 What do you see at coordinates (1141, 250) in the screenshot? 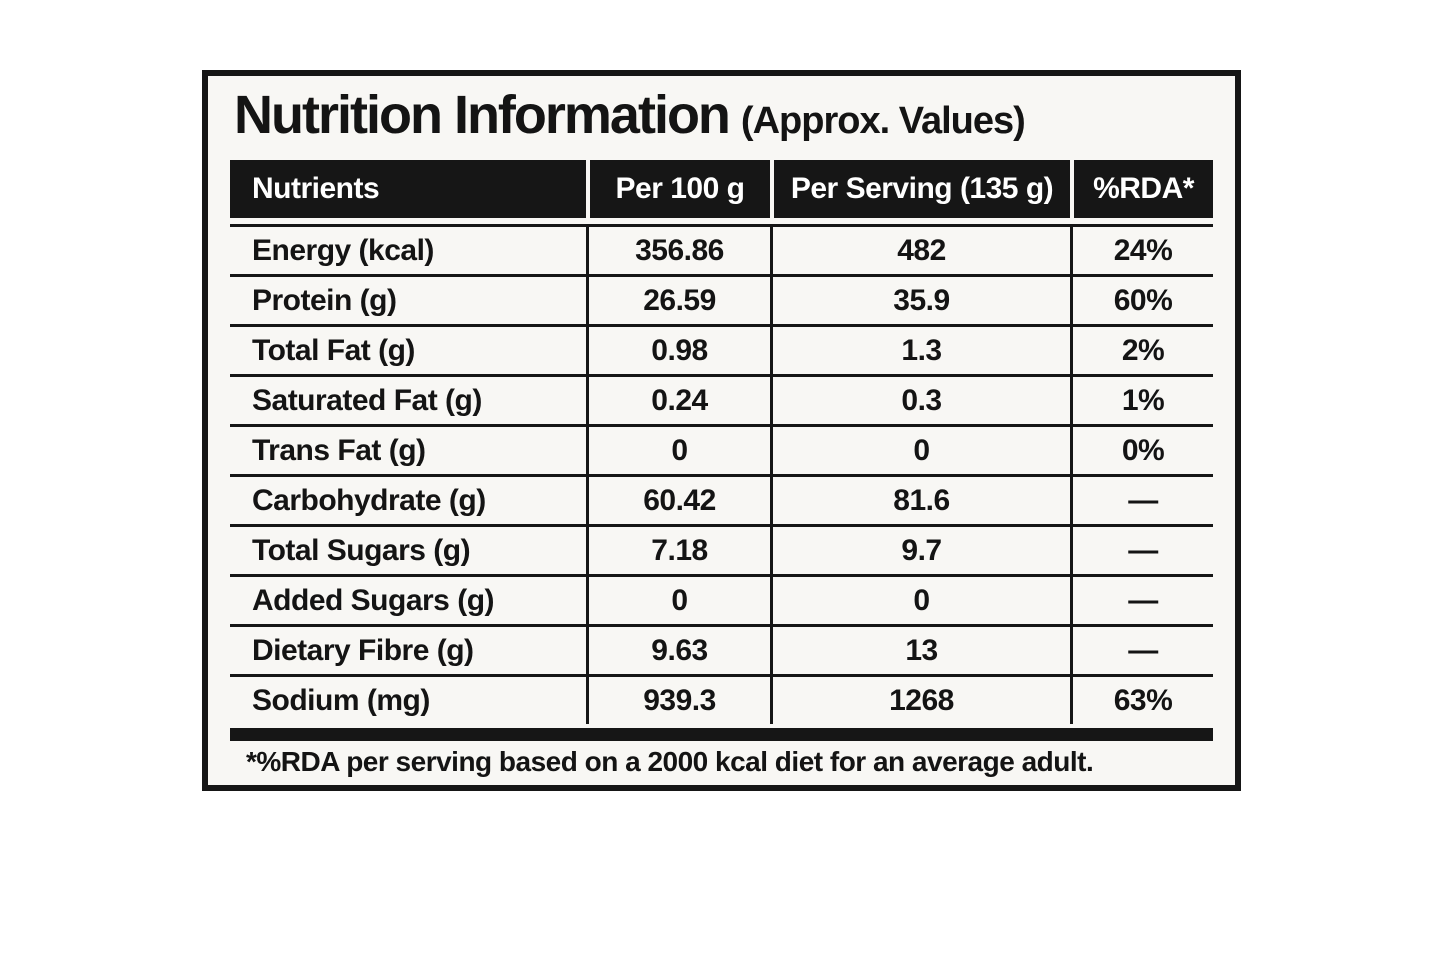
I see `rda-value: 24%` at bounding box center [1141, 250].